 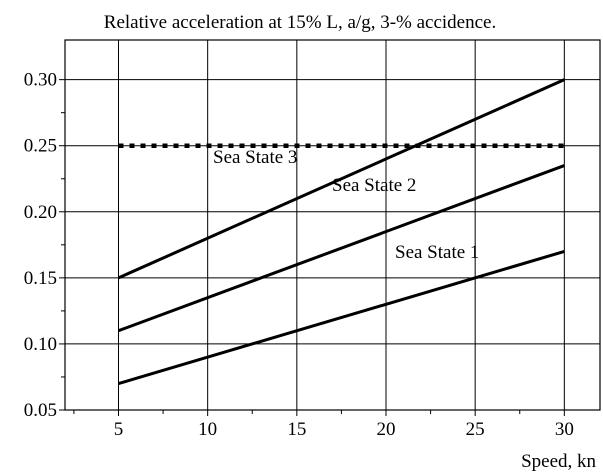 What do you see at coordinates (40, 410) in the screenshot?
I see `y-tick-label: 0.05` at bounding box center [40, 410].